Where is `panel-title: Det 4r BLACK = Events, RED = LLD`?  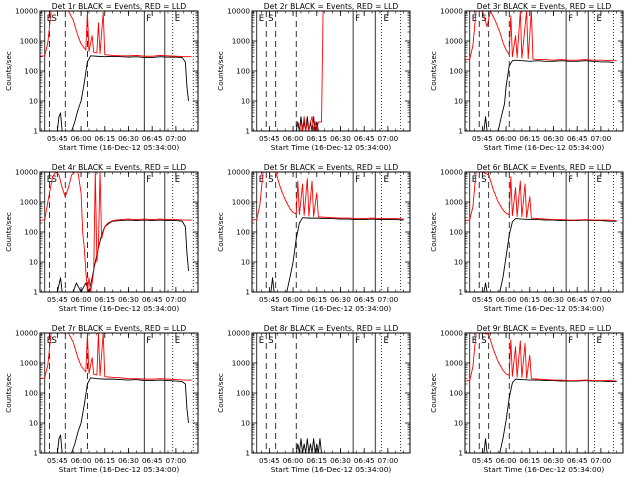 panel-title: Det 4r BLACK = Events, RED = LLD is located at coordinates (119, 167).